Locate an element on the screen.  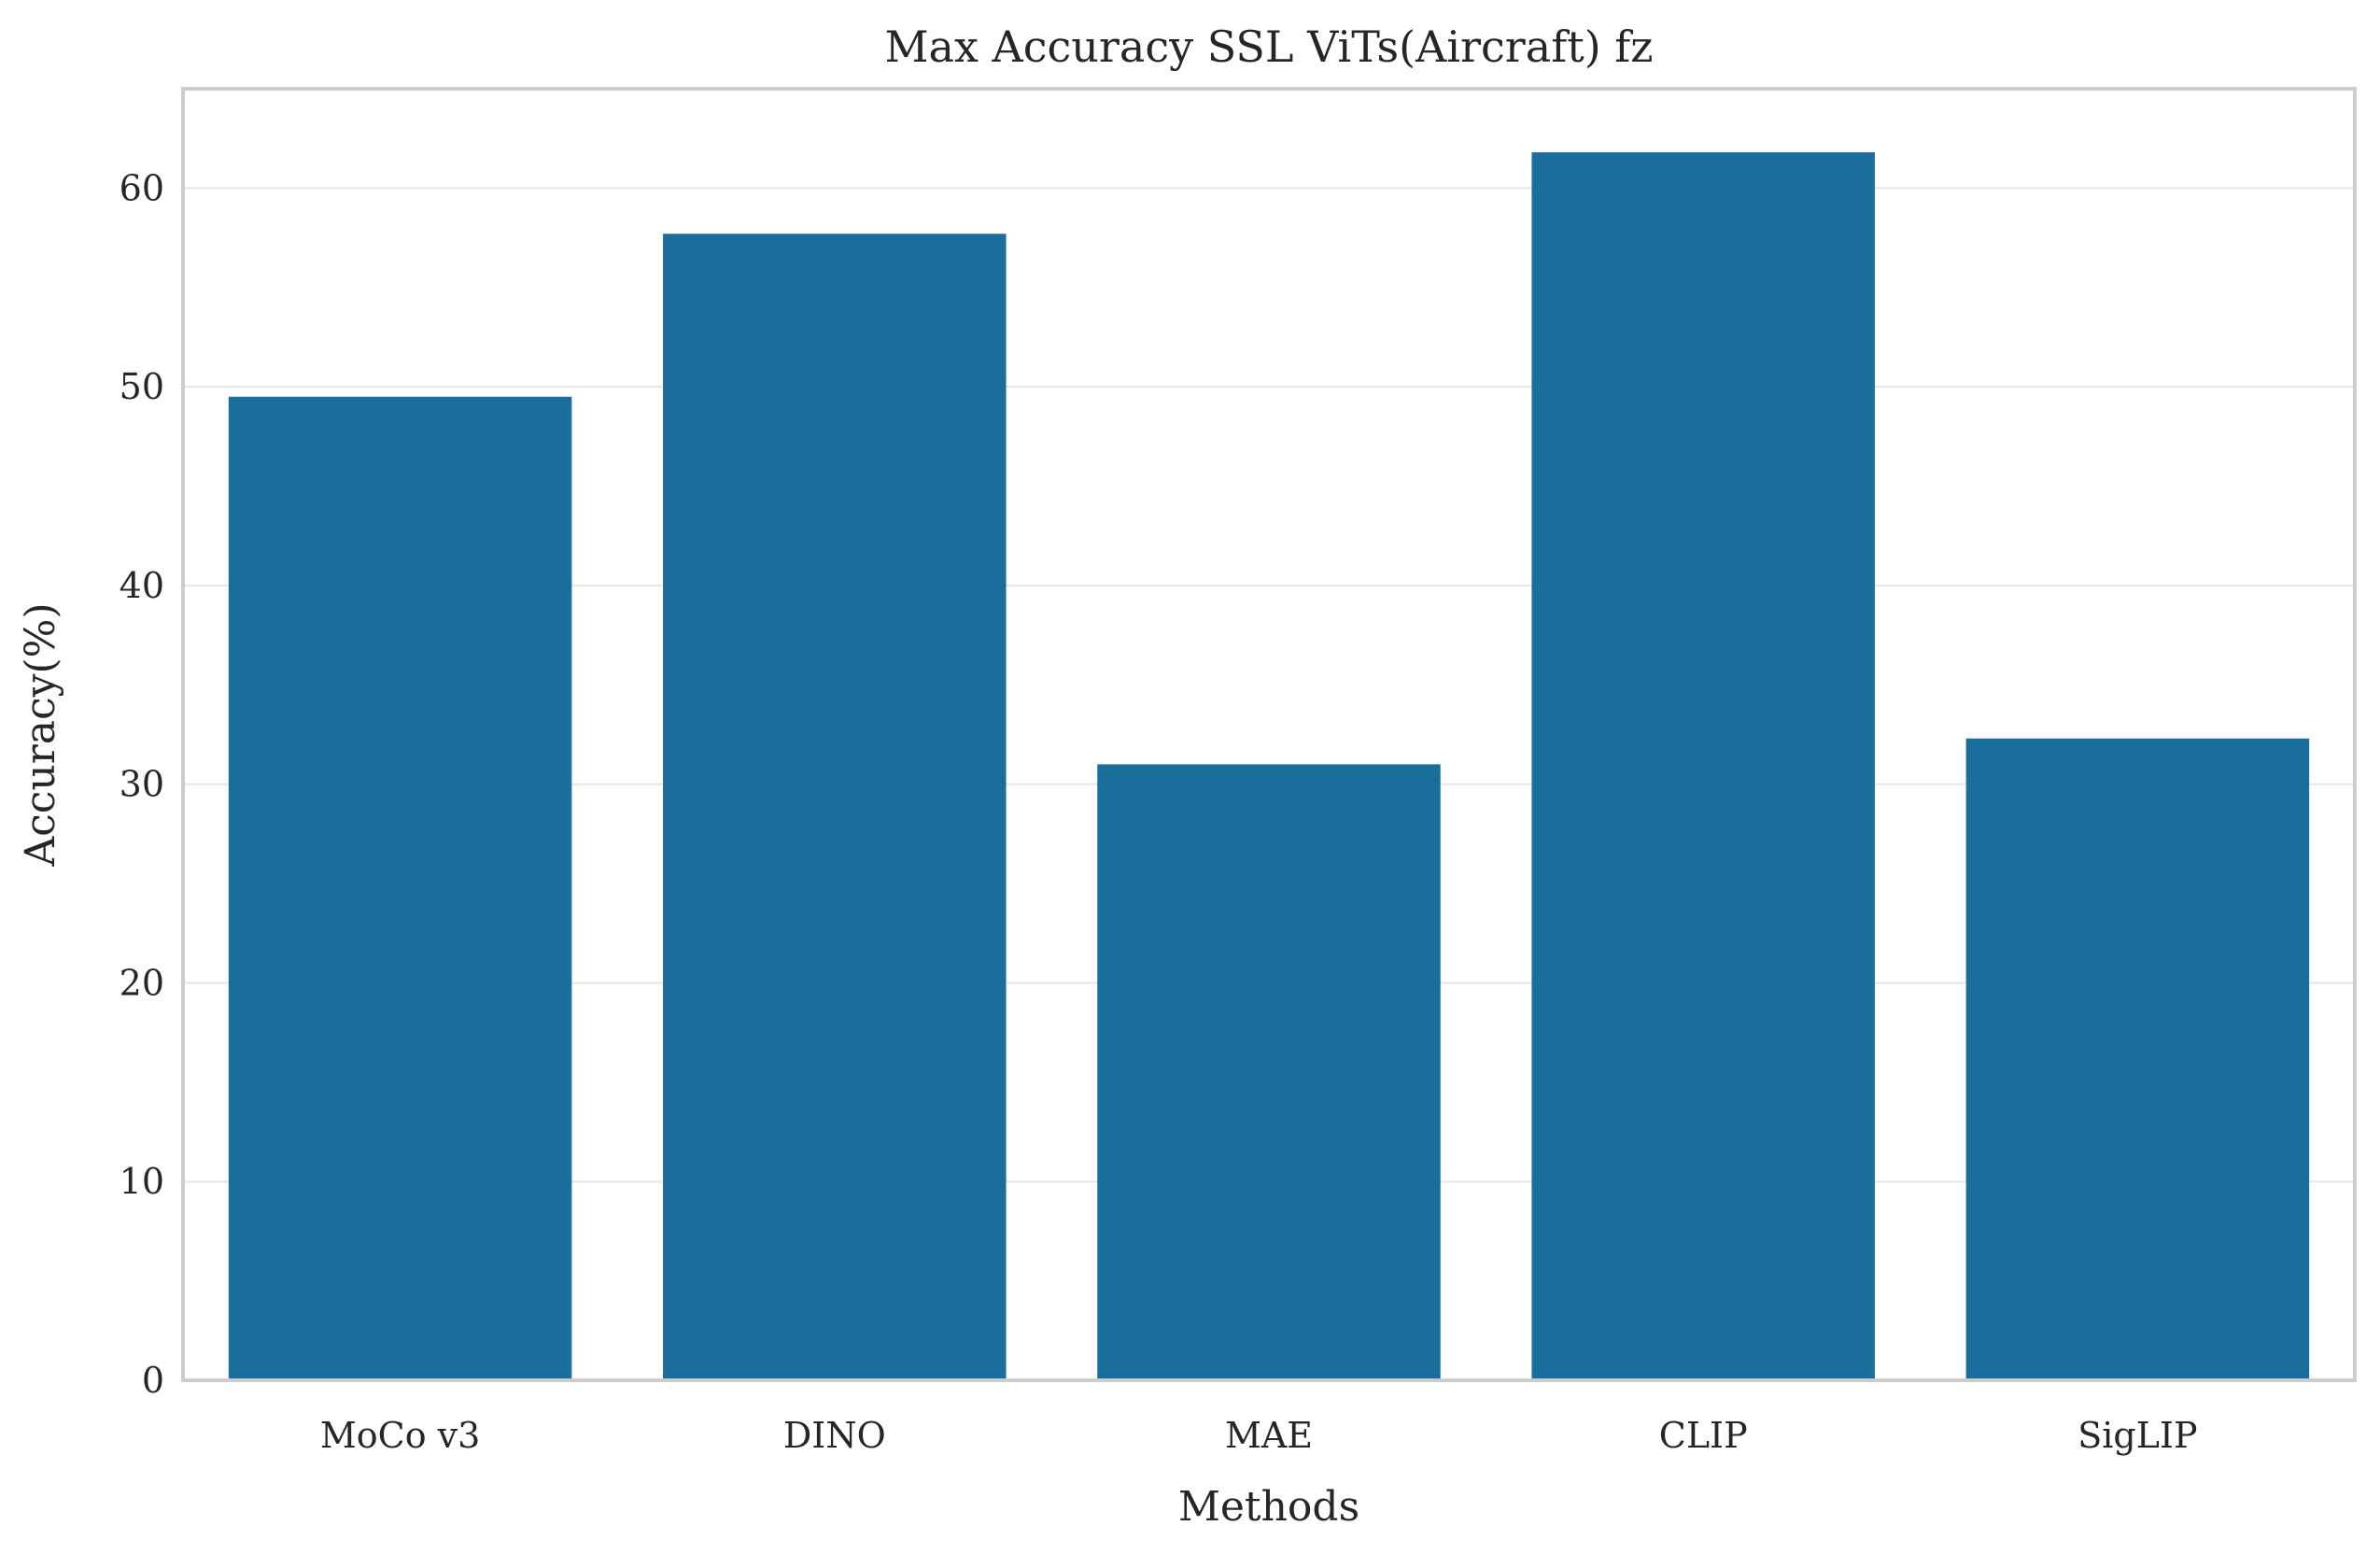
bar-mae is located at coordinates (1269, 1072).